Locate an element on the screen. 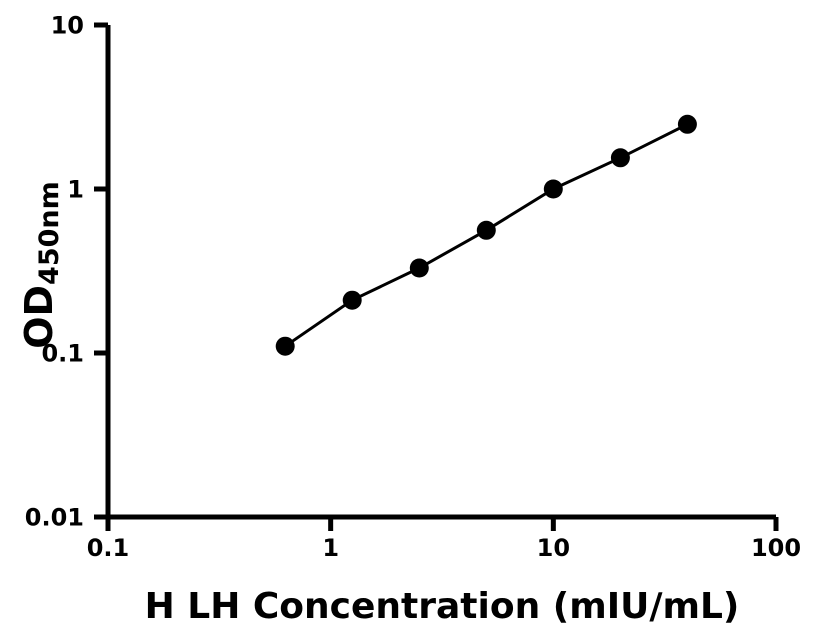 Image resolution: width=816 pixels, height=640 pixels. x-axis-tick-label: 1 is located at coordinates (330, 548).